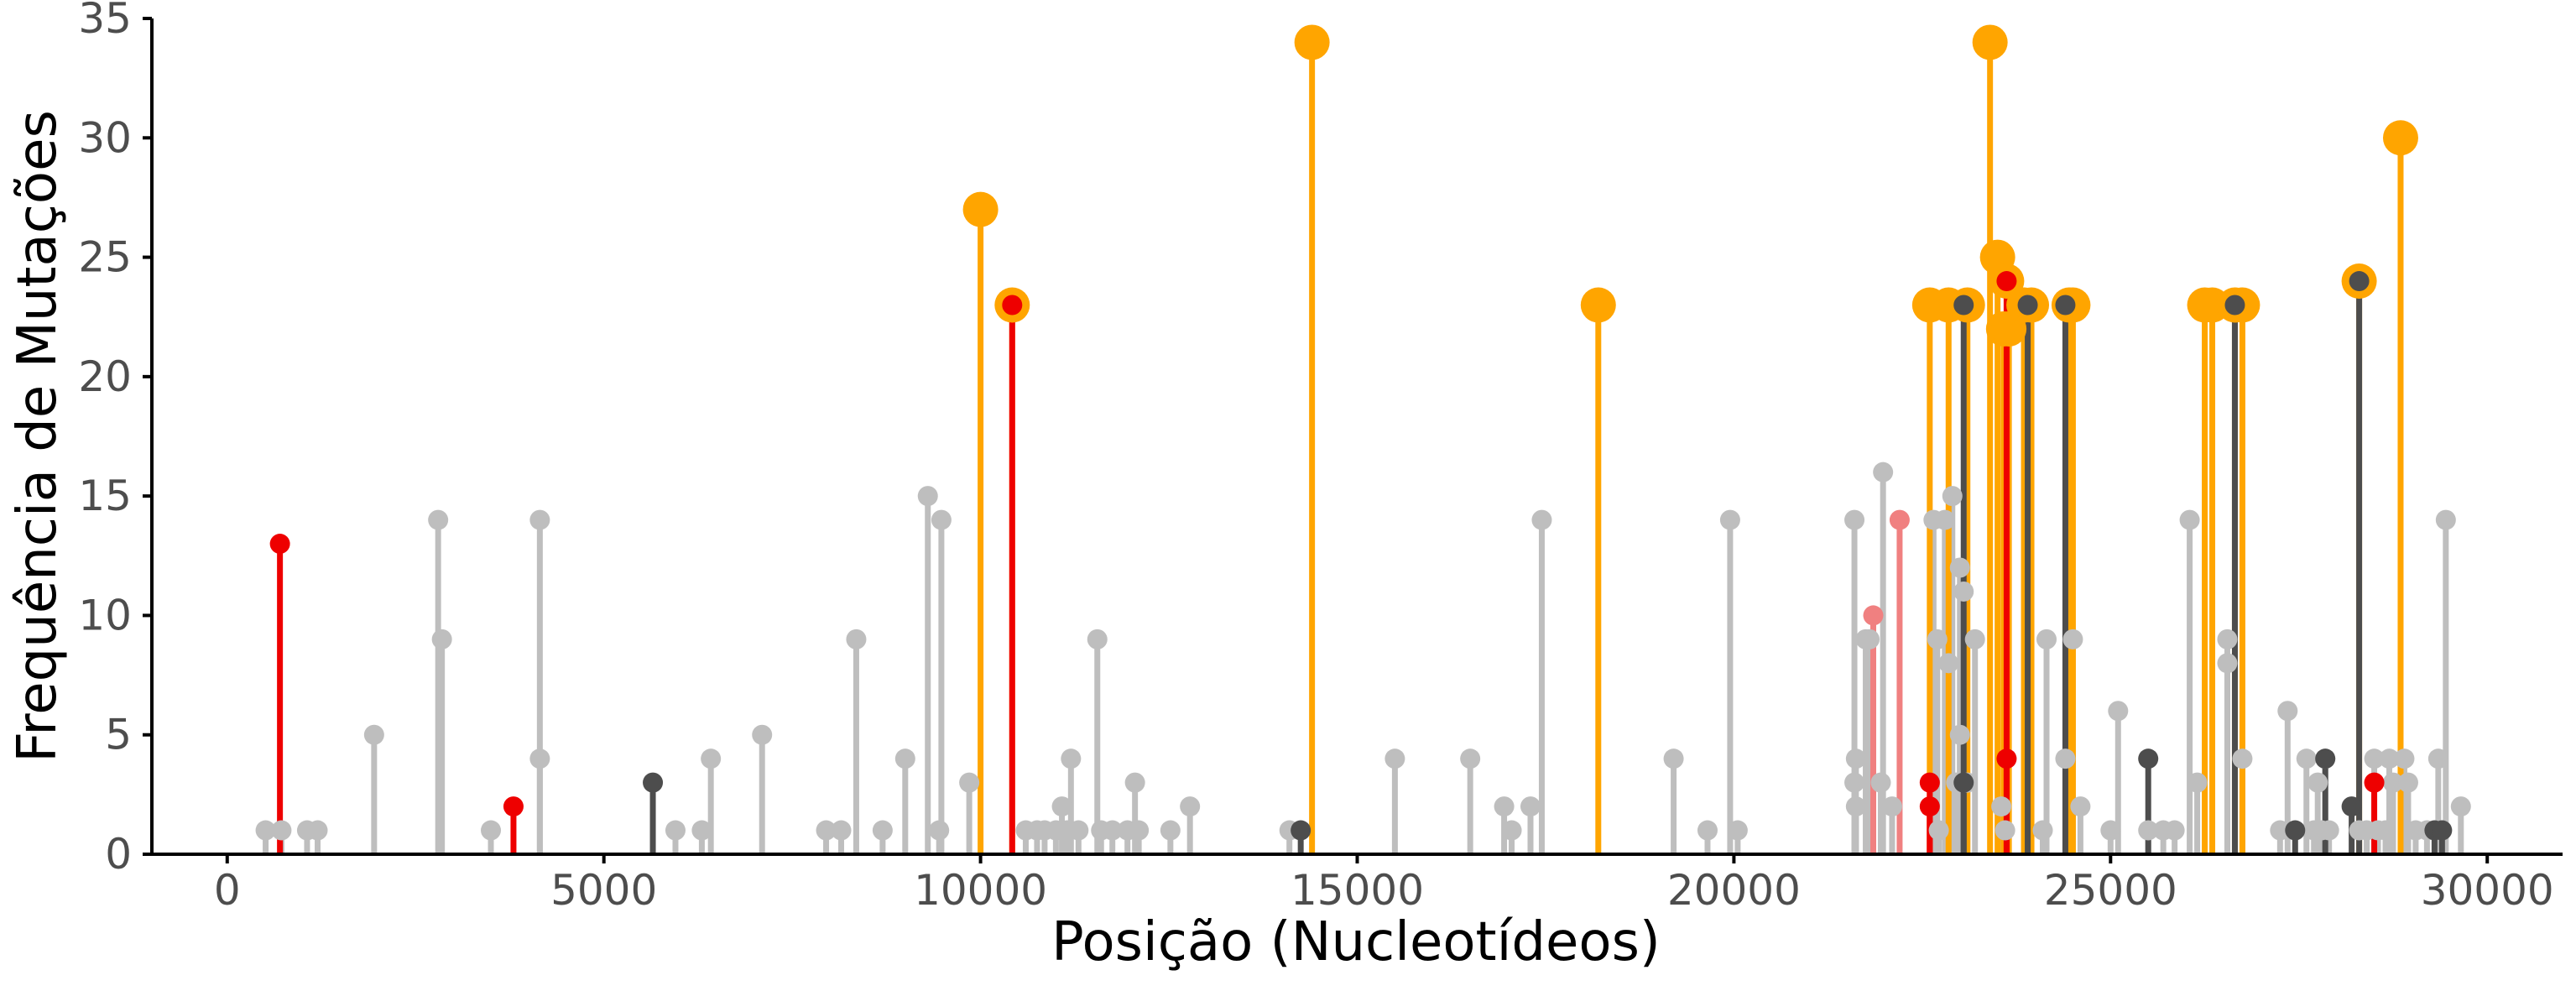  I want to click on x-tick-label: 0, so click(227, 891).